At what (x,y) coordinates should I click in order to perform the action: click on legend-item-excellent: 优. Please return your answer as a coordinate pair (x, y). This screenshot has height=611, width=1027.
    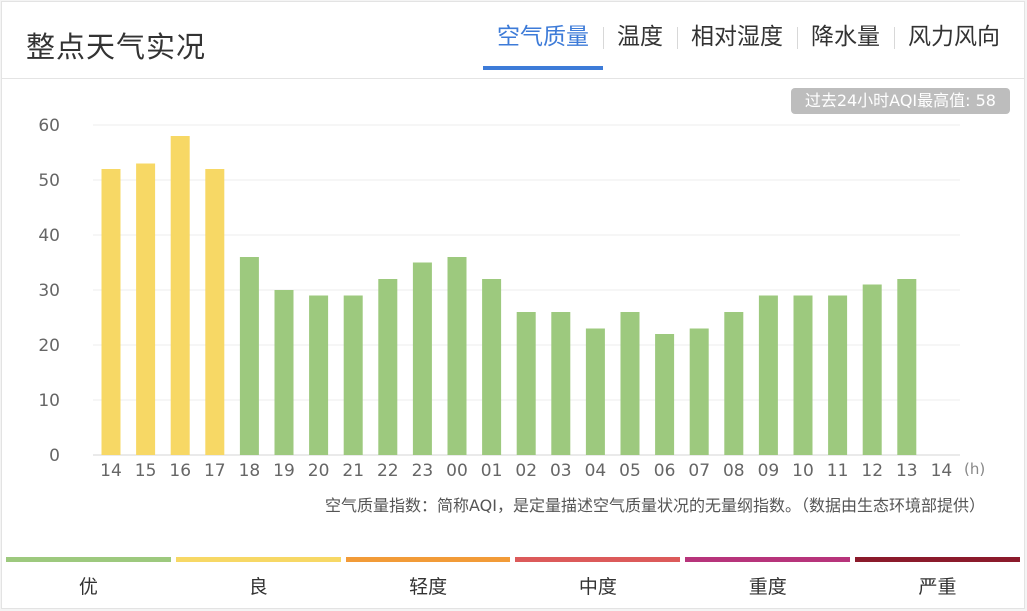
    Looking at the image, I should click on (88, 578).